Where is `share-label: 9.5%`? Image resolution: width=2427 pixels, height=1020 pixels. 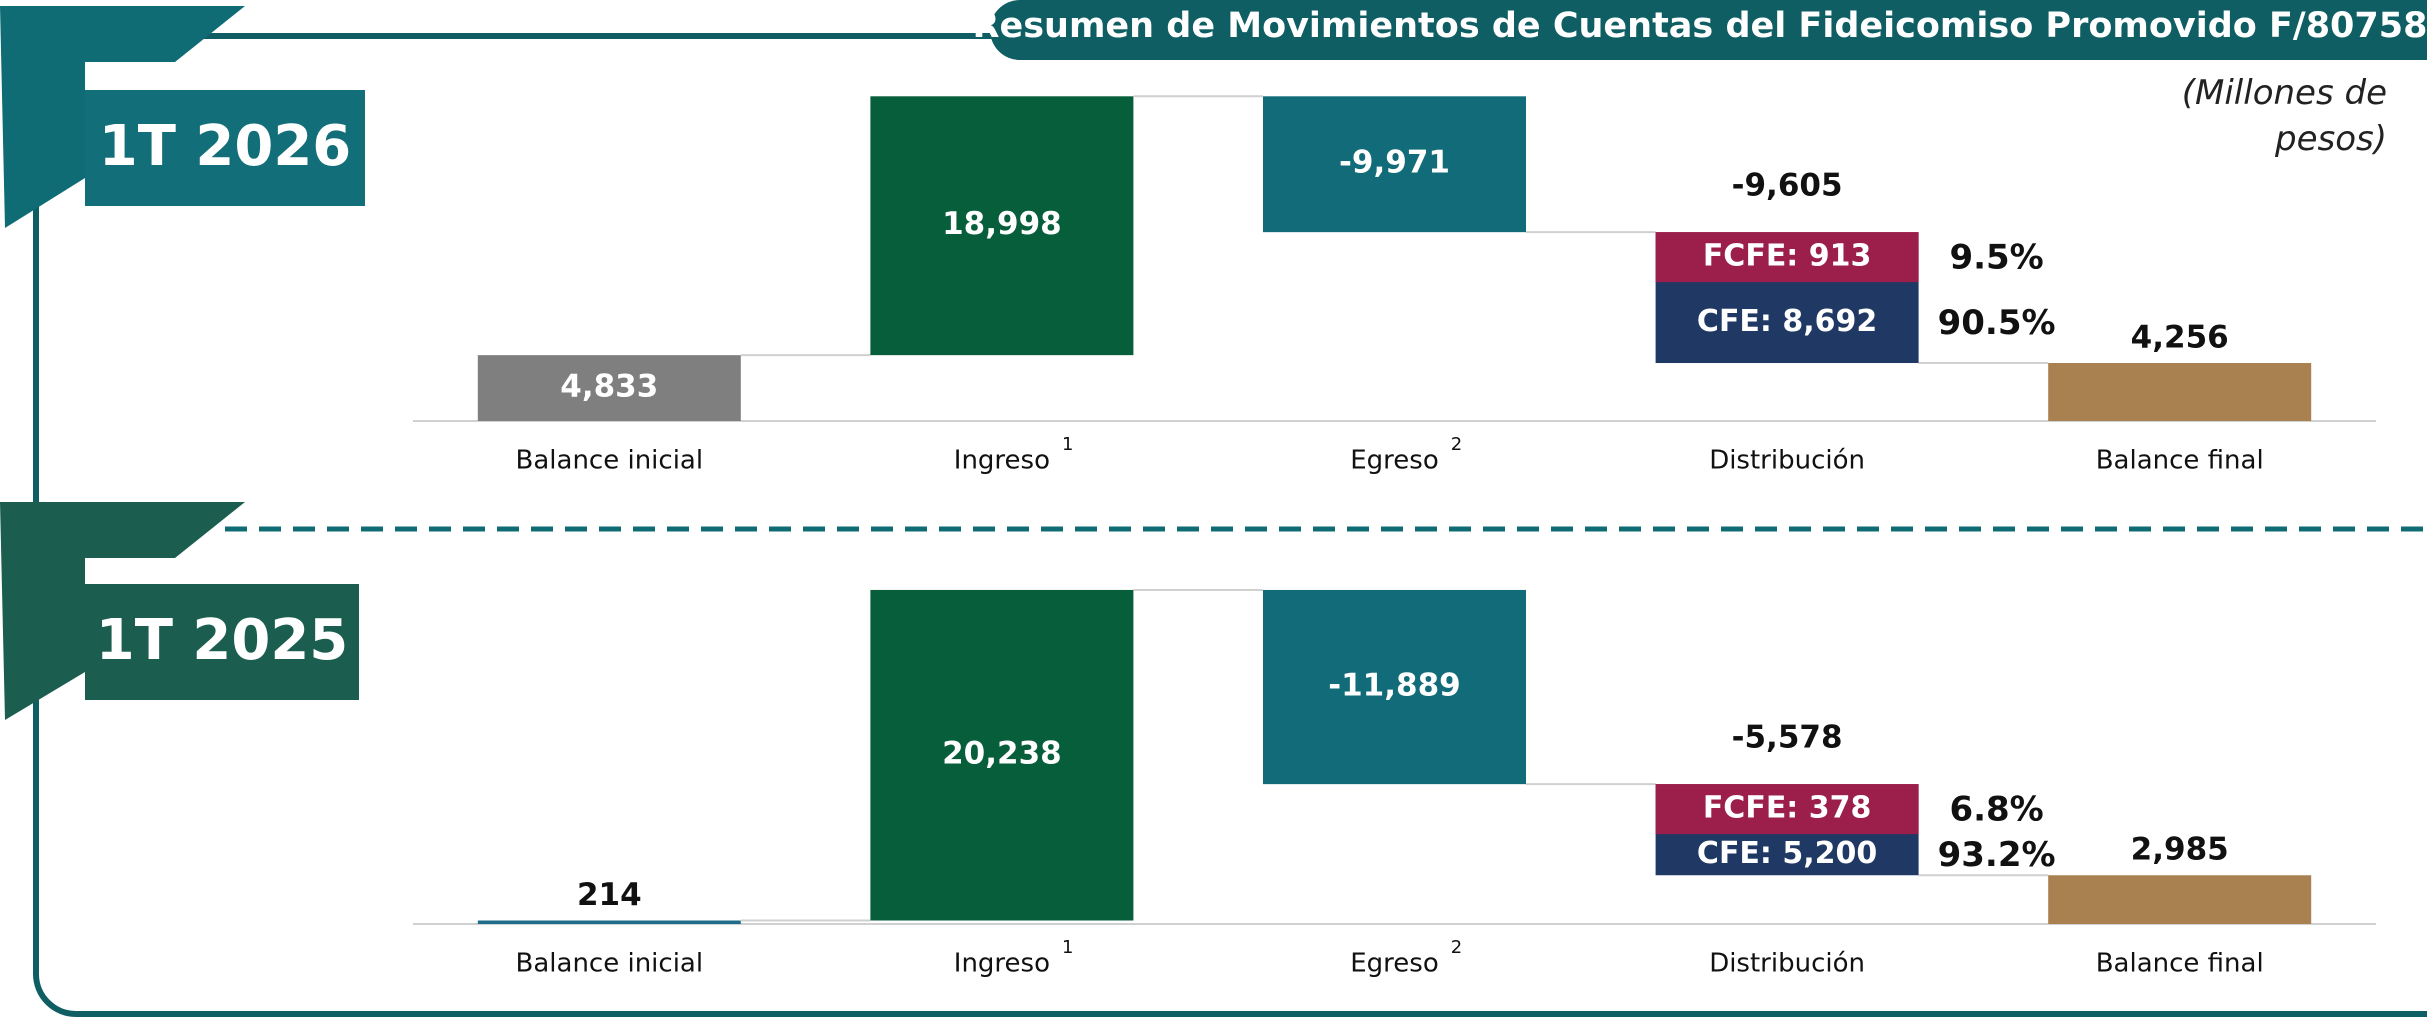
share-label: 9.5% is located at coordinates (1996, 258).